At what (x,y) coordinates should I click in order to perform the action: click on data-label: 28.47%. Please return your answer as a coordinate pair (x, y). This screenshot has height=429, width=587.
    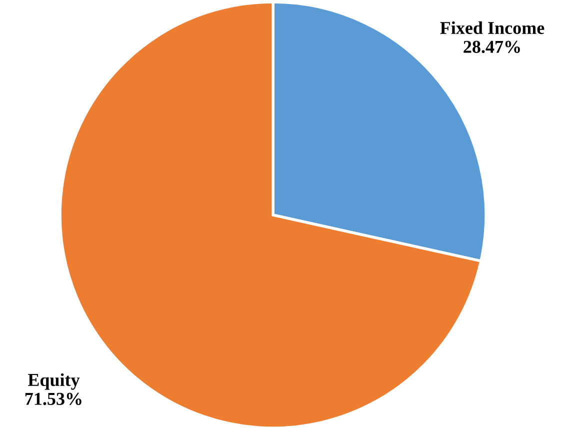
    Looking at the image, I should click on (492, 47).